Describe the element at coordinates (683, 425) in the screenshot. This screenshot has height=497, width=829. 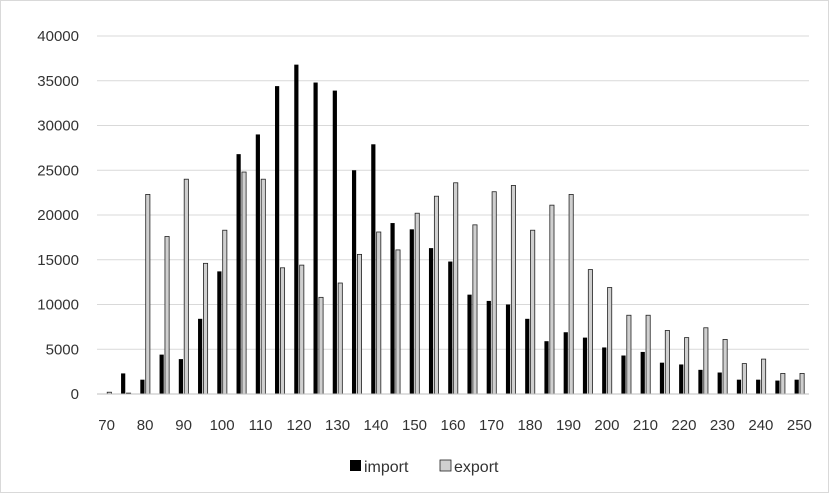
I see `x-tick-label: 220` at that location.